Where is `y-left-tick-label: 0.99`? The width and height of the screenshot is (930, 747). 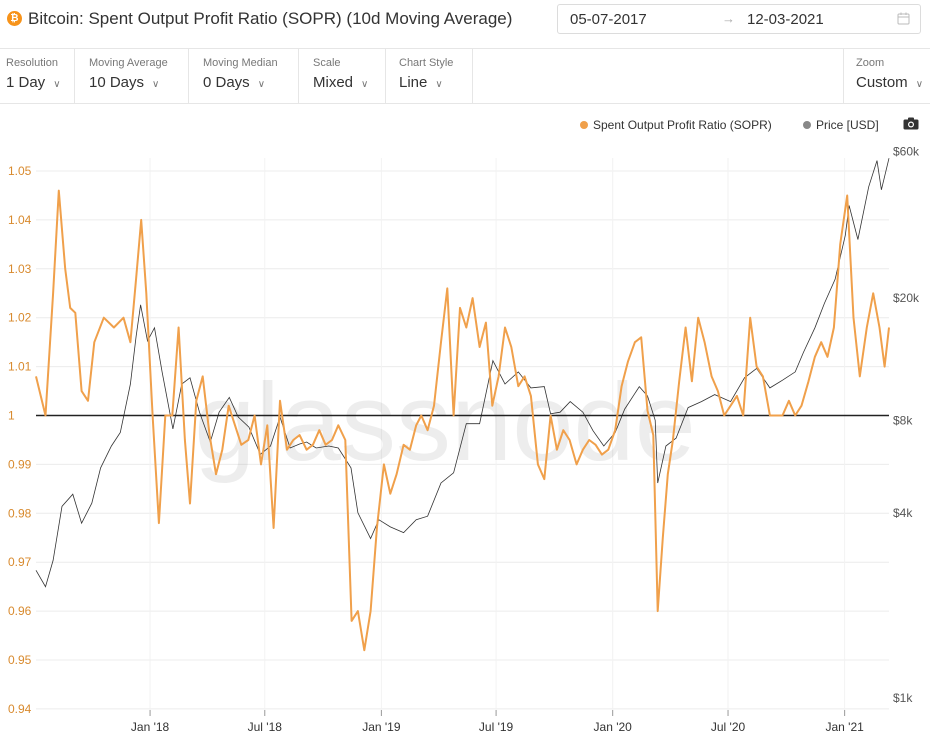
y-left-tick-label: 0.99 is located at coordinates (20, 464).